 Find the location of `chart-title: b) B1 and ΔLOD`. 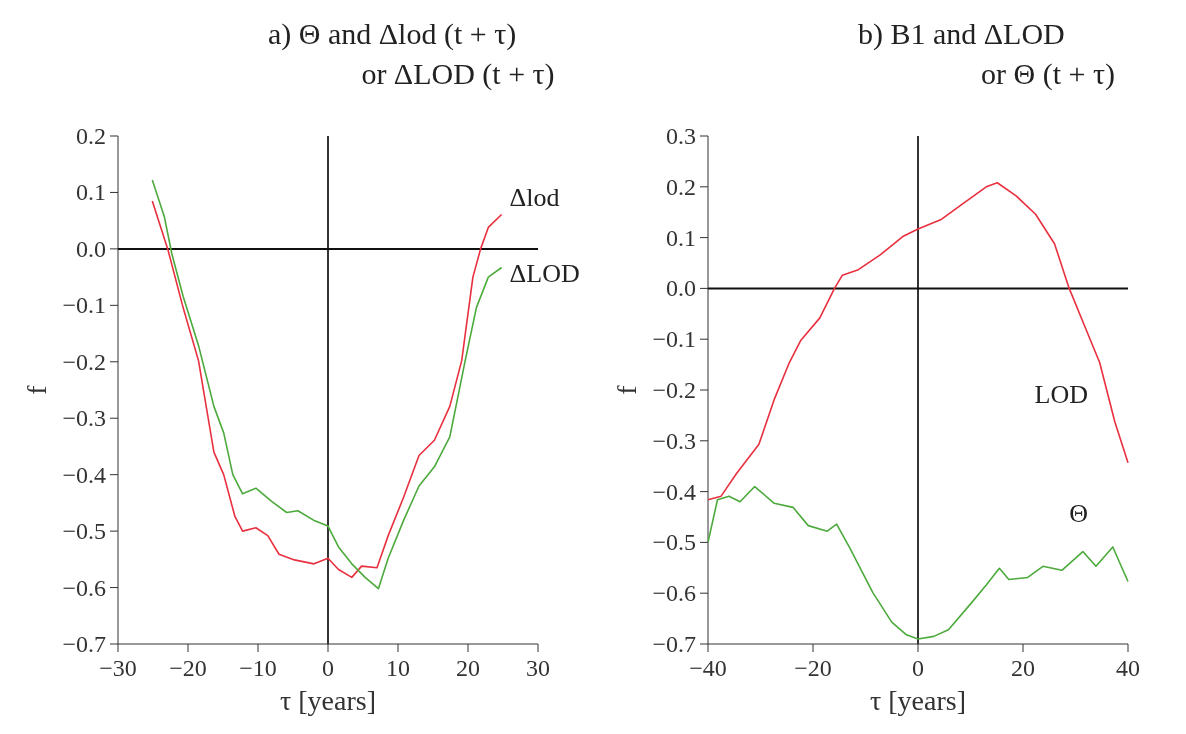

chart-title: b) B1 and ΔLOD is located at coordinates (961, 34).